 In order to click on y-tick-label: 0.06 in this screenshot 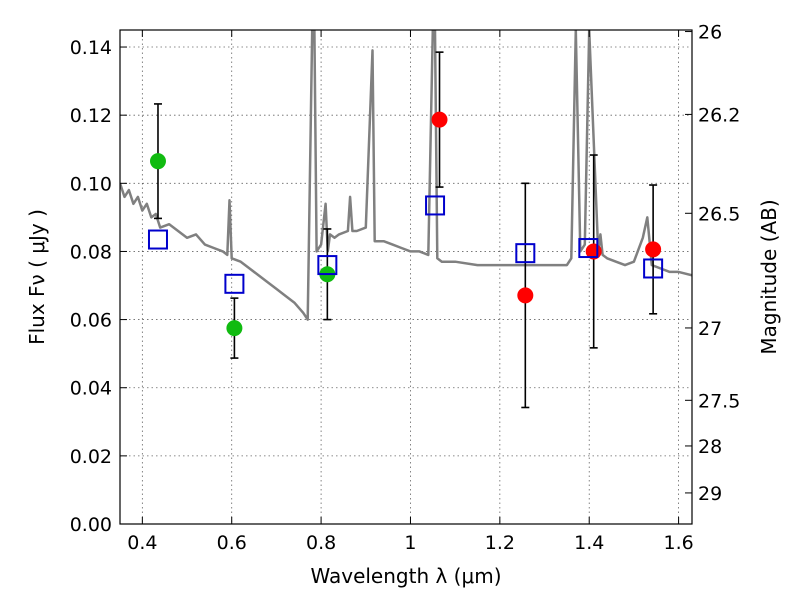, I will do `click(91, 321)`.